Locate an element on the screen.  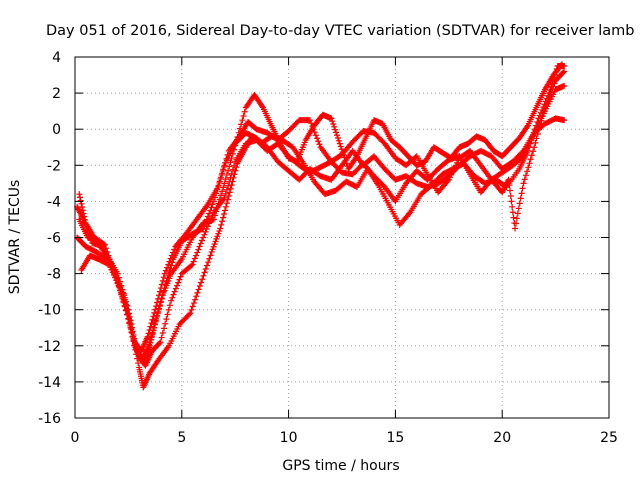
x-axis-label: GPS time / hours is located at coordinates (340, 466).